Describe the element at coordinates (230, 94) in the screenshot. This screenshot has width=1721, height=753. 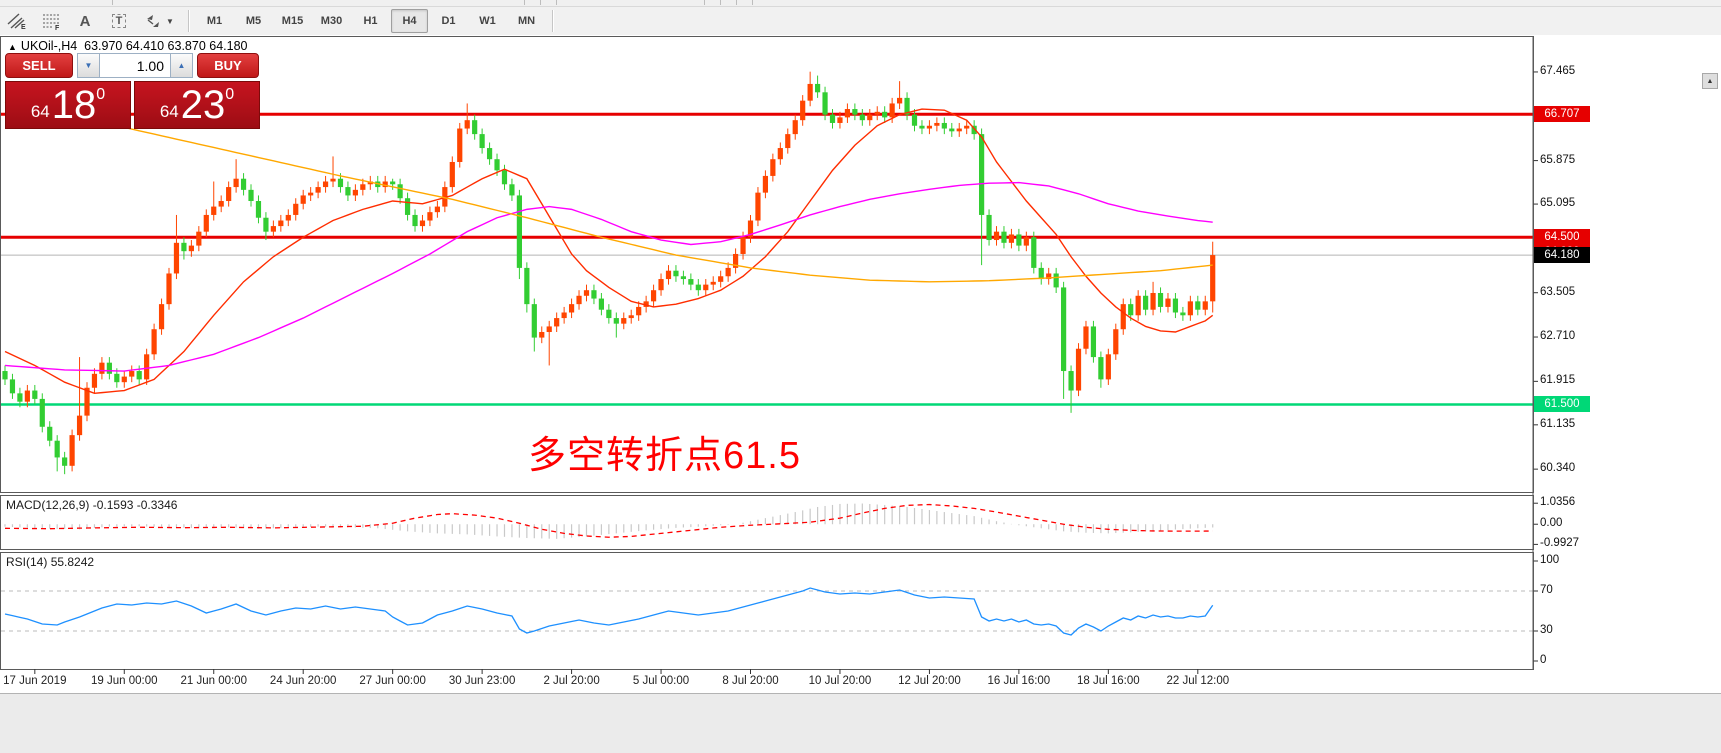
I see `ask-point: 0` at that location.